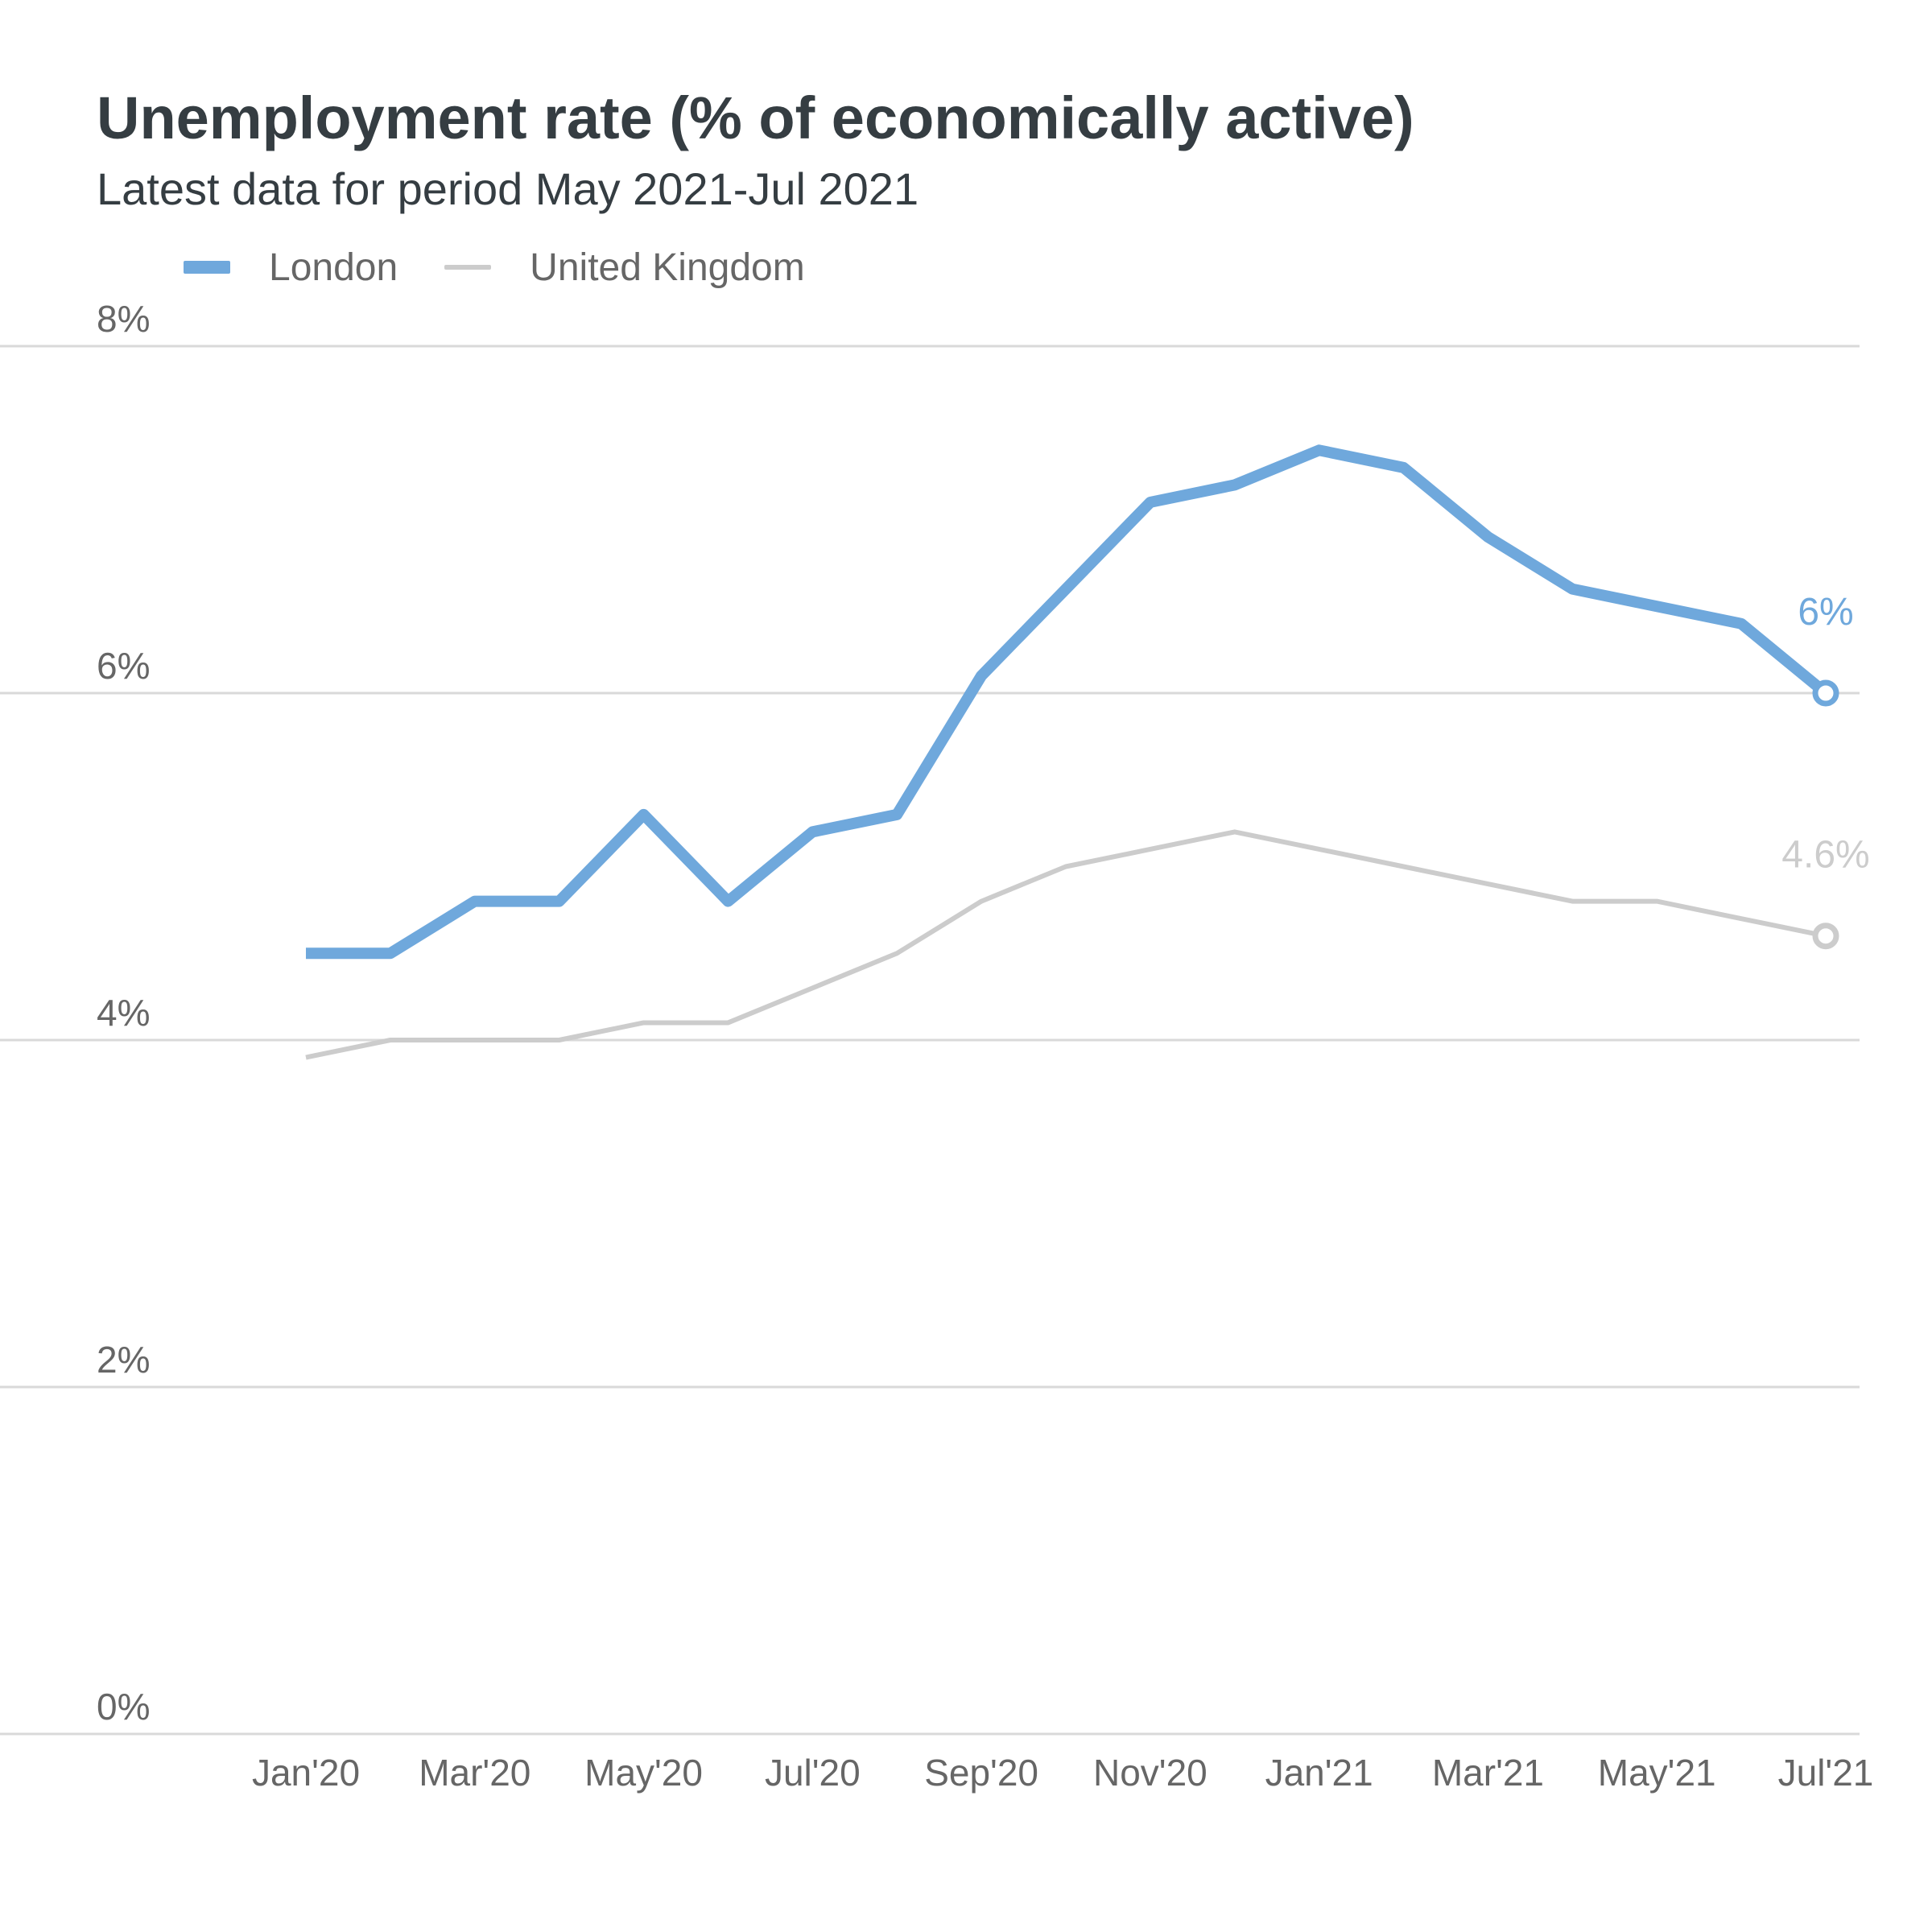 The width and height of the screenshot is (1932, 1932). I want to click on end-label-united-kingdom: 4.6%, so click(1825, 855).